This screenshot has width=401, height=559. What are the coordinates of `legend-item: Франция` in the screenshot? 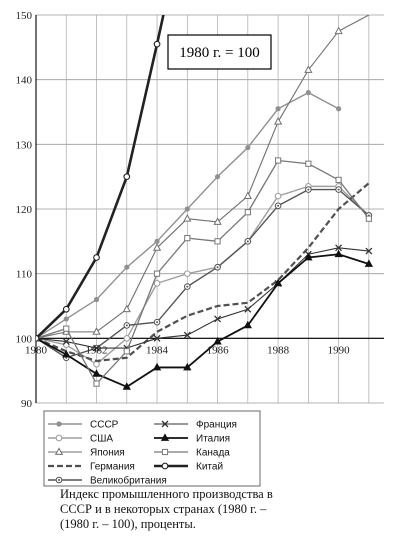 It's located at (195, 425).